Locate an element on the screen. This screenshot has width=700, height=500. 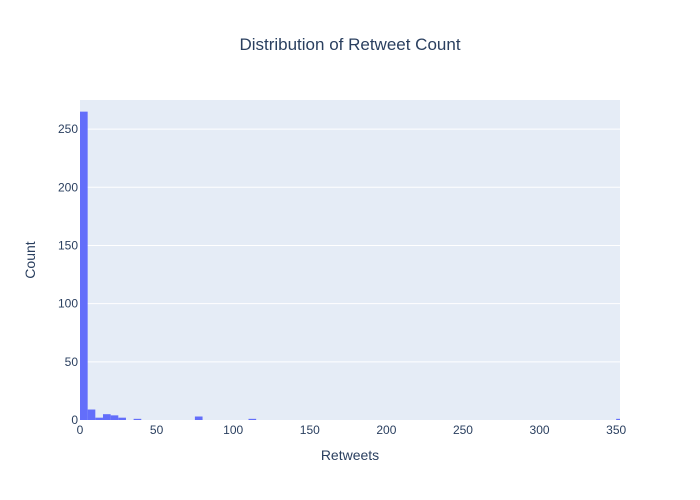
x-tick-label-200: 200 is located at coordinates (386, 430).